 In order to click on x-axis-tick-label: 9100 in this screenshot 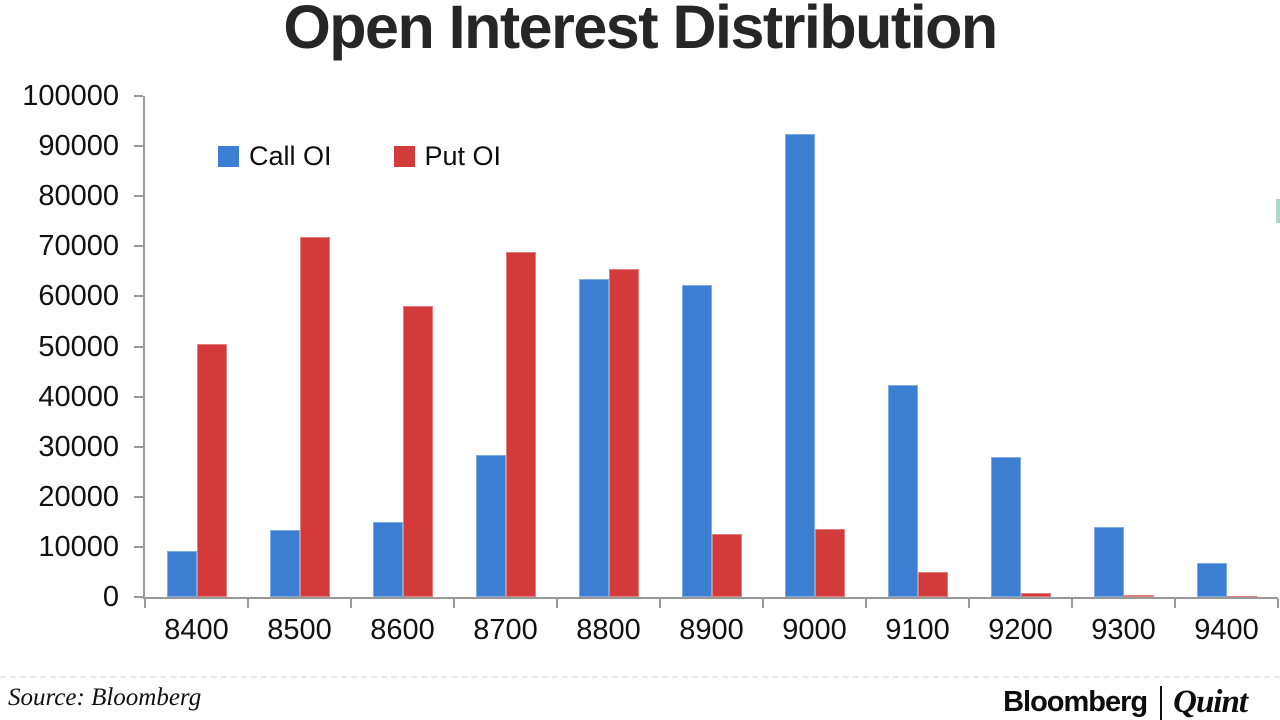, I will do `click(917, 630)`.